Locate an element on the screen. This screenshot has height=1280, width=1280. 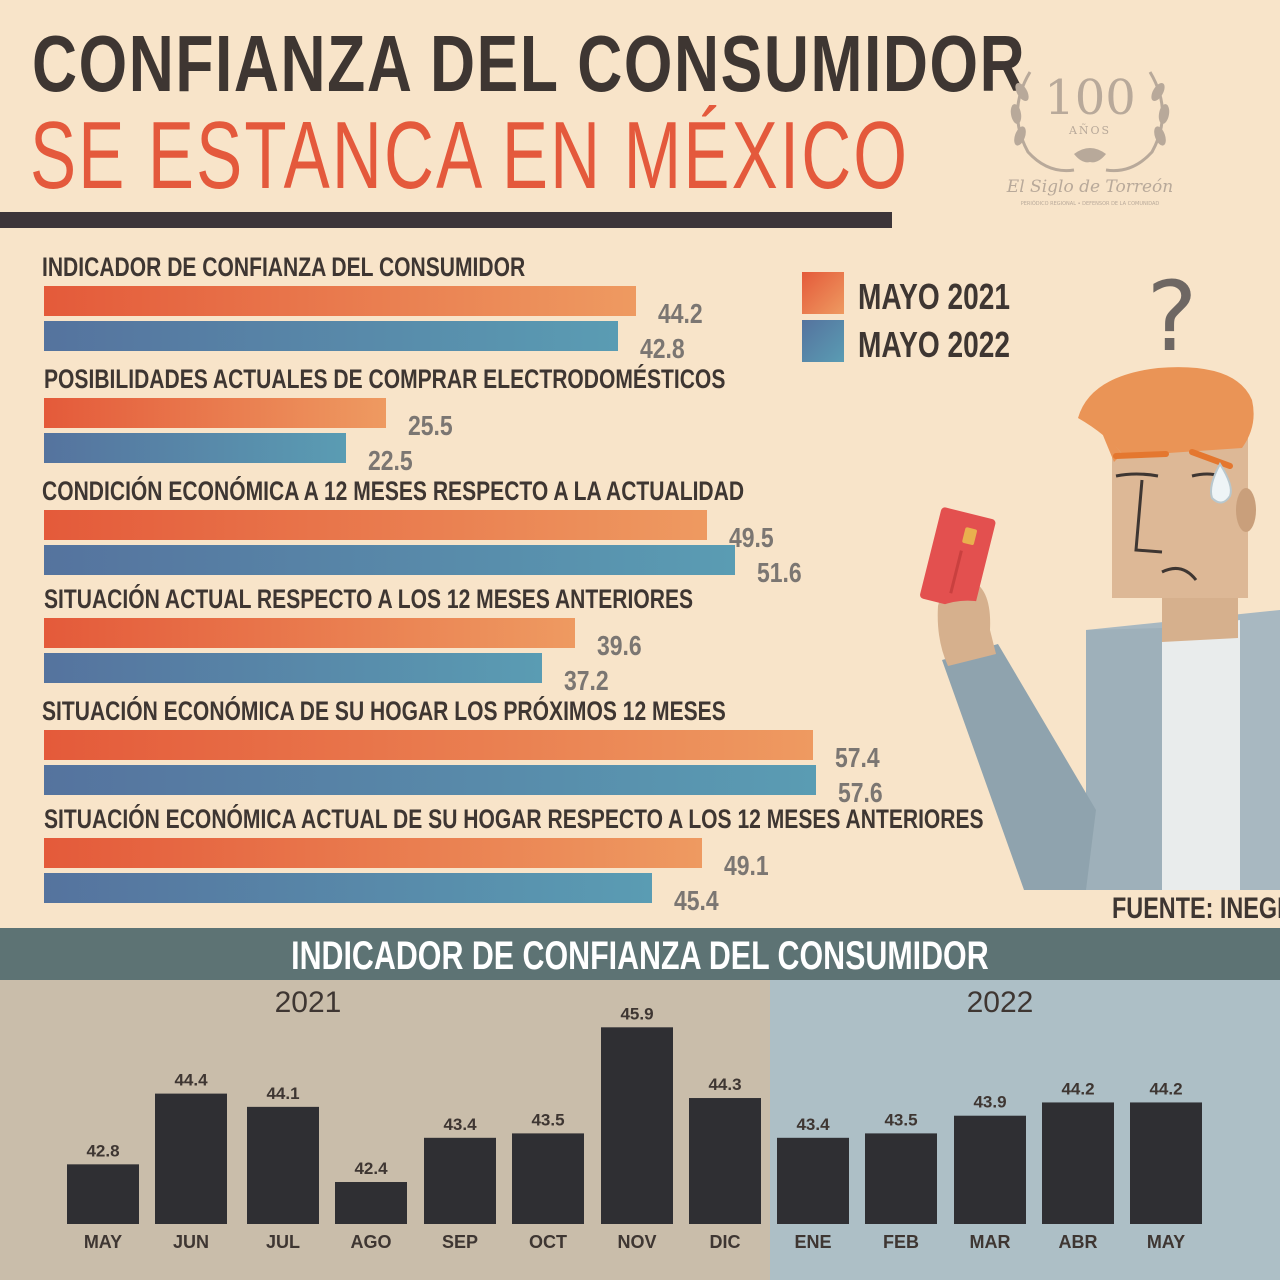
month-tick-label: NOV is located at coordinates (636, 1242).